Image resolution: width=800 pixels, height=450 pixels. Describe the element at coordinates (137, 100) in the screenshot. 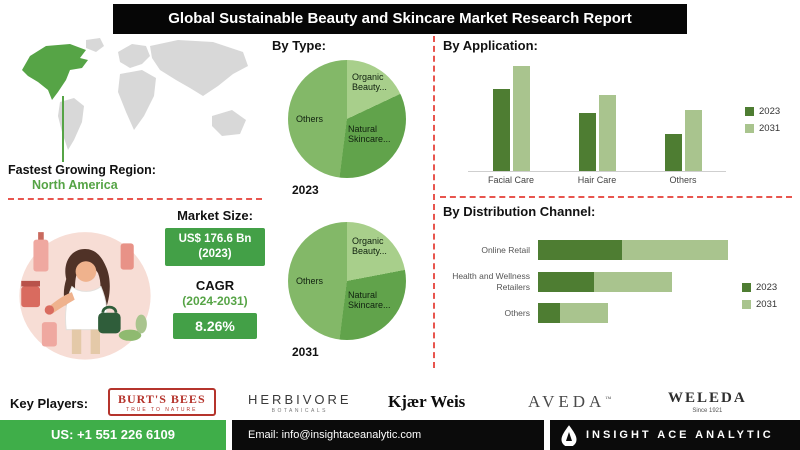

I see `map-africa` at that location.